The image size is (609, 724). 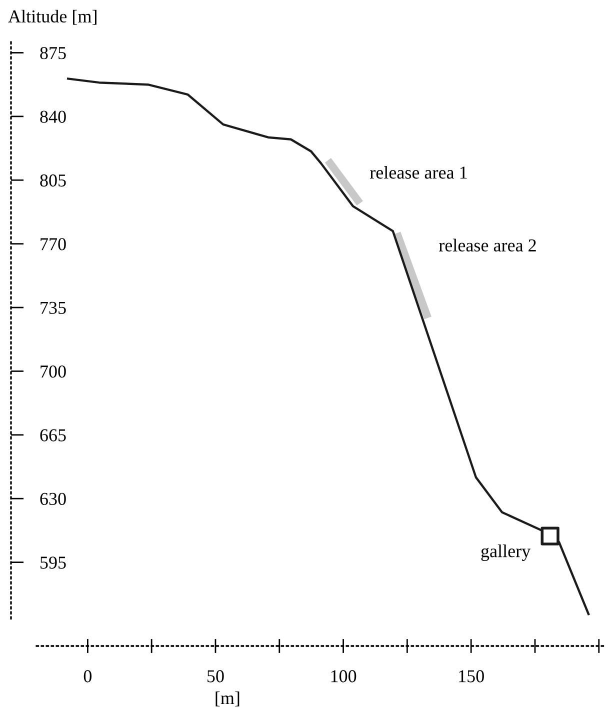 I want to click on x-tick-label: 100, so click(x=343, y=676).